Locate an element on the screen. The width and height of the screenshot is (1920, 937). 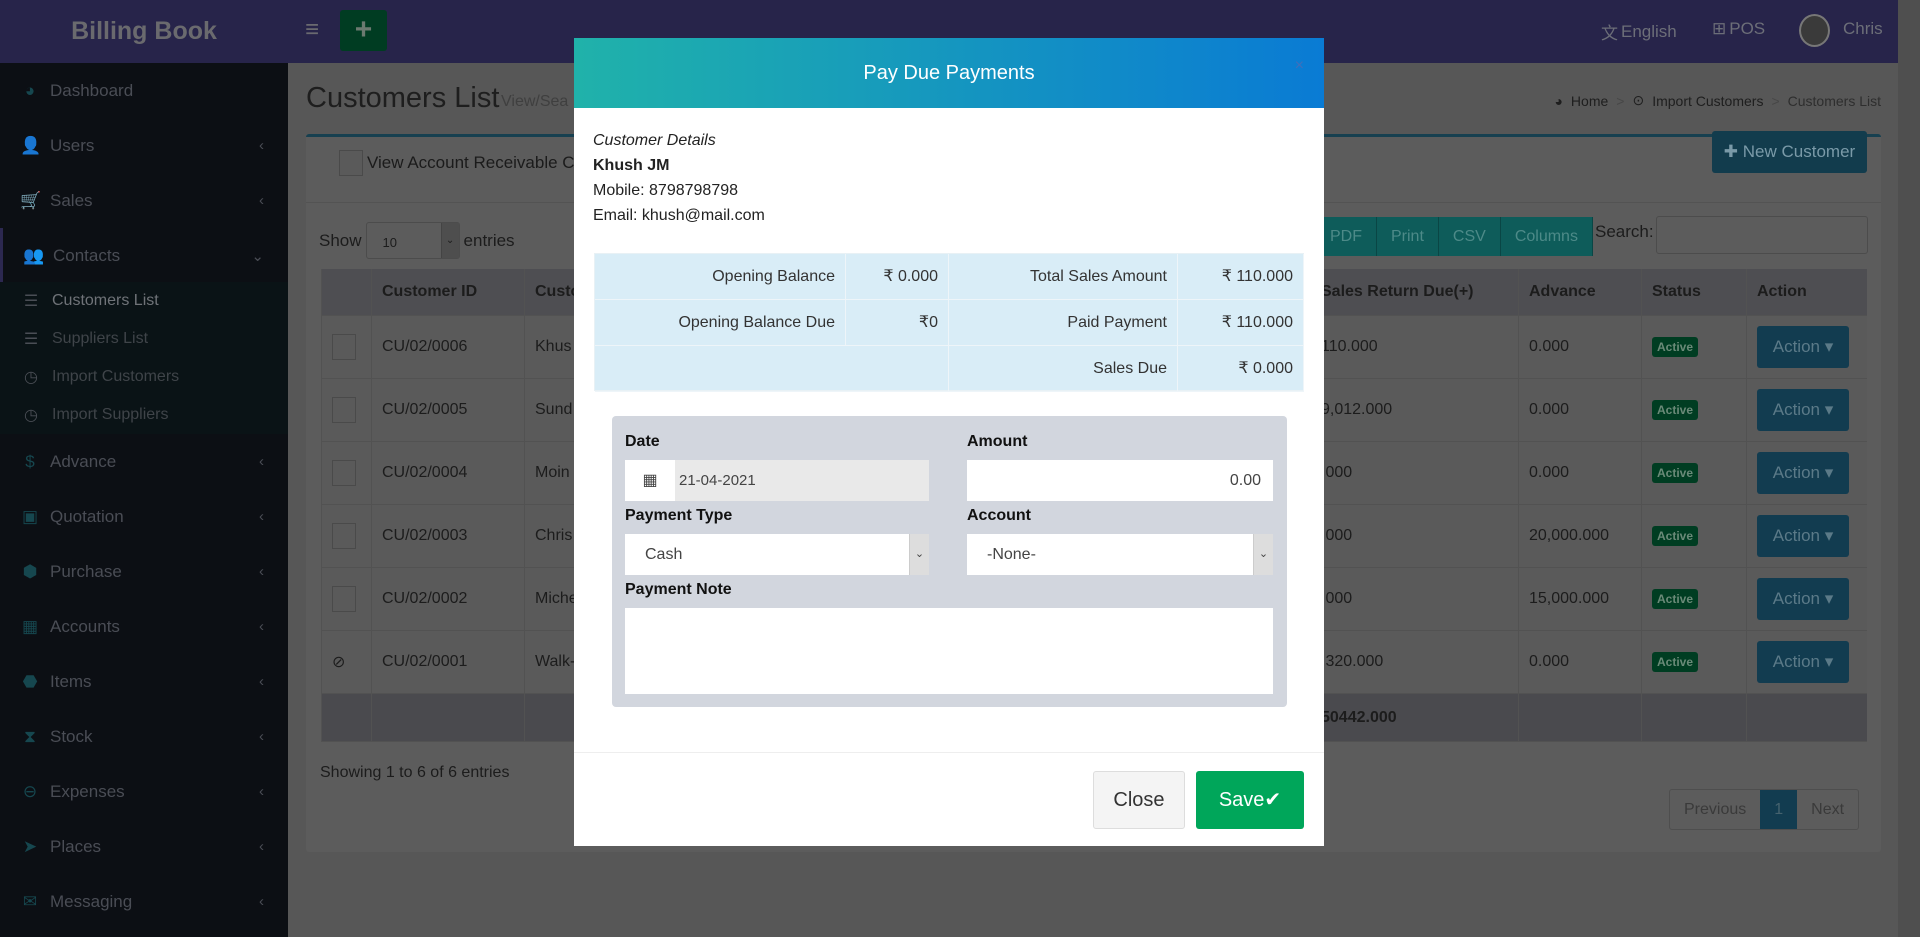
column-header-name: Custo is located at coordinates (614, 292).